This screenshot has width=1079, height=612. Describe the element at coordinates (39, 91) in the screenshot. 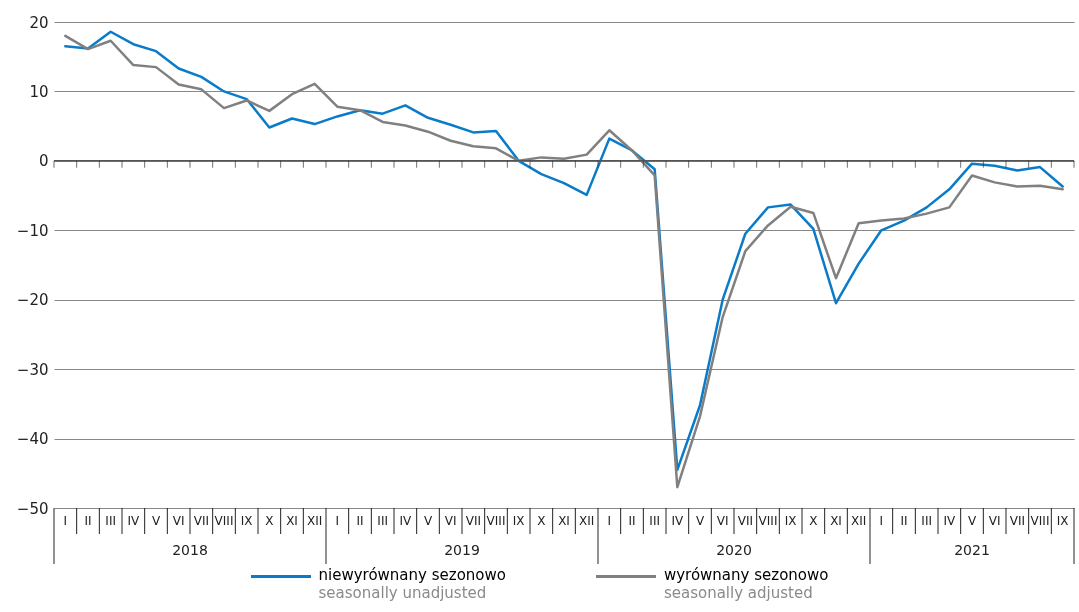

I see `y-tick-label: 10` at that location.